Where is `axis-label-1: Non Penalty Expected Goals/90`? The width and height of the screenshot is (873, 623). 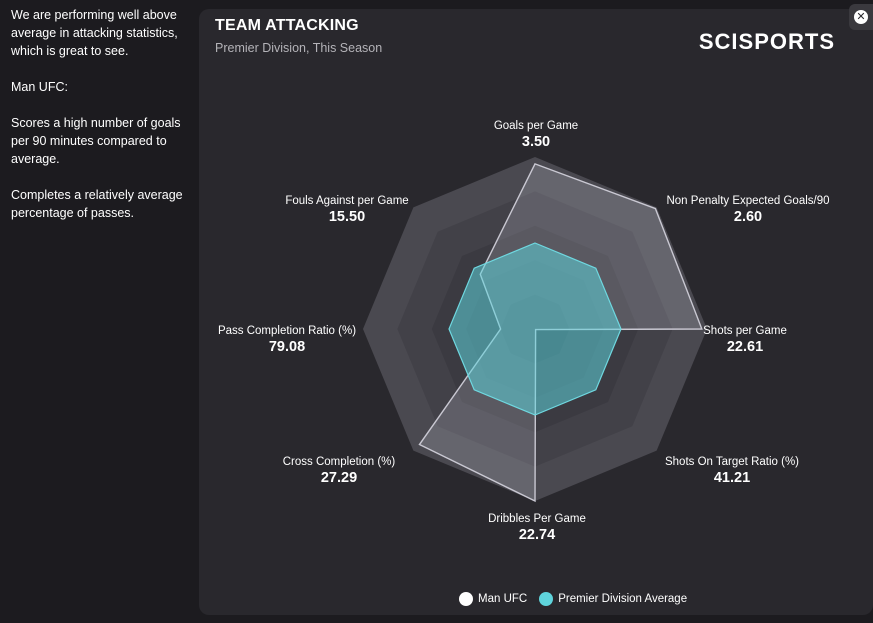
axis-label-1: Non Penalty Expected Goals/90 is located at coordinates (747, 201).